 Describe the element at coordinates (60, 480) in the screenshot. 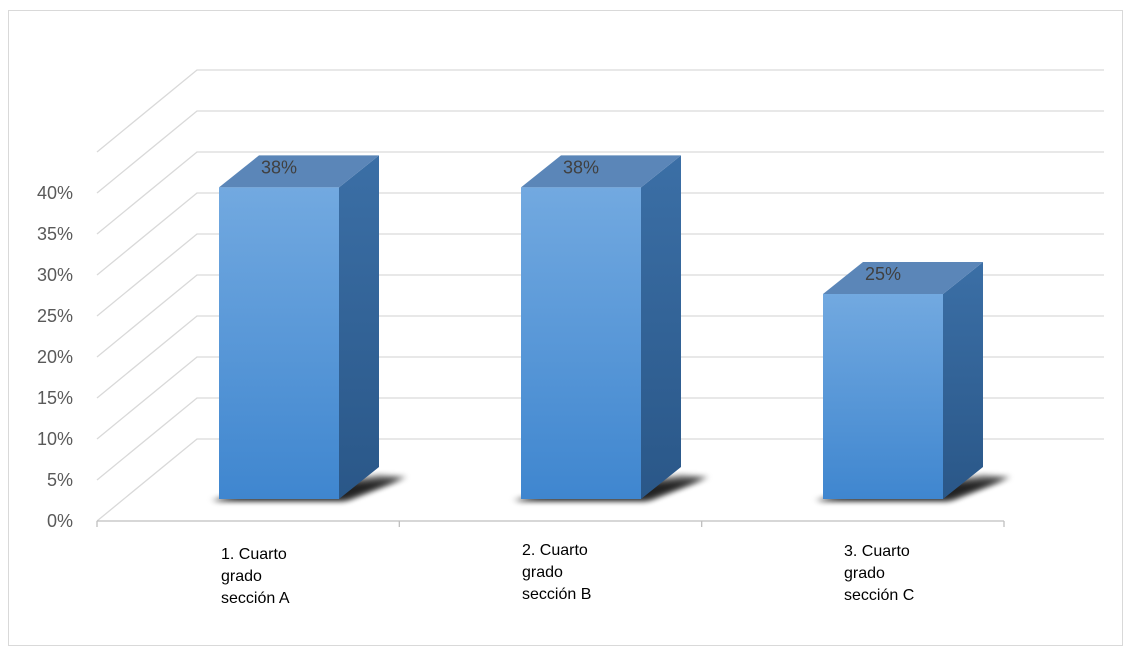

I see `y-tick-label: 5%` at that location.